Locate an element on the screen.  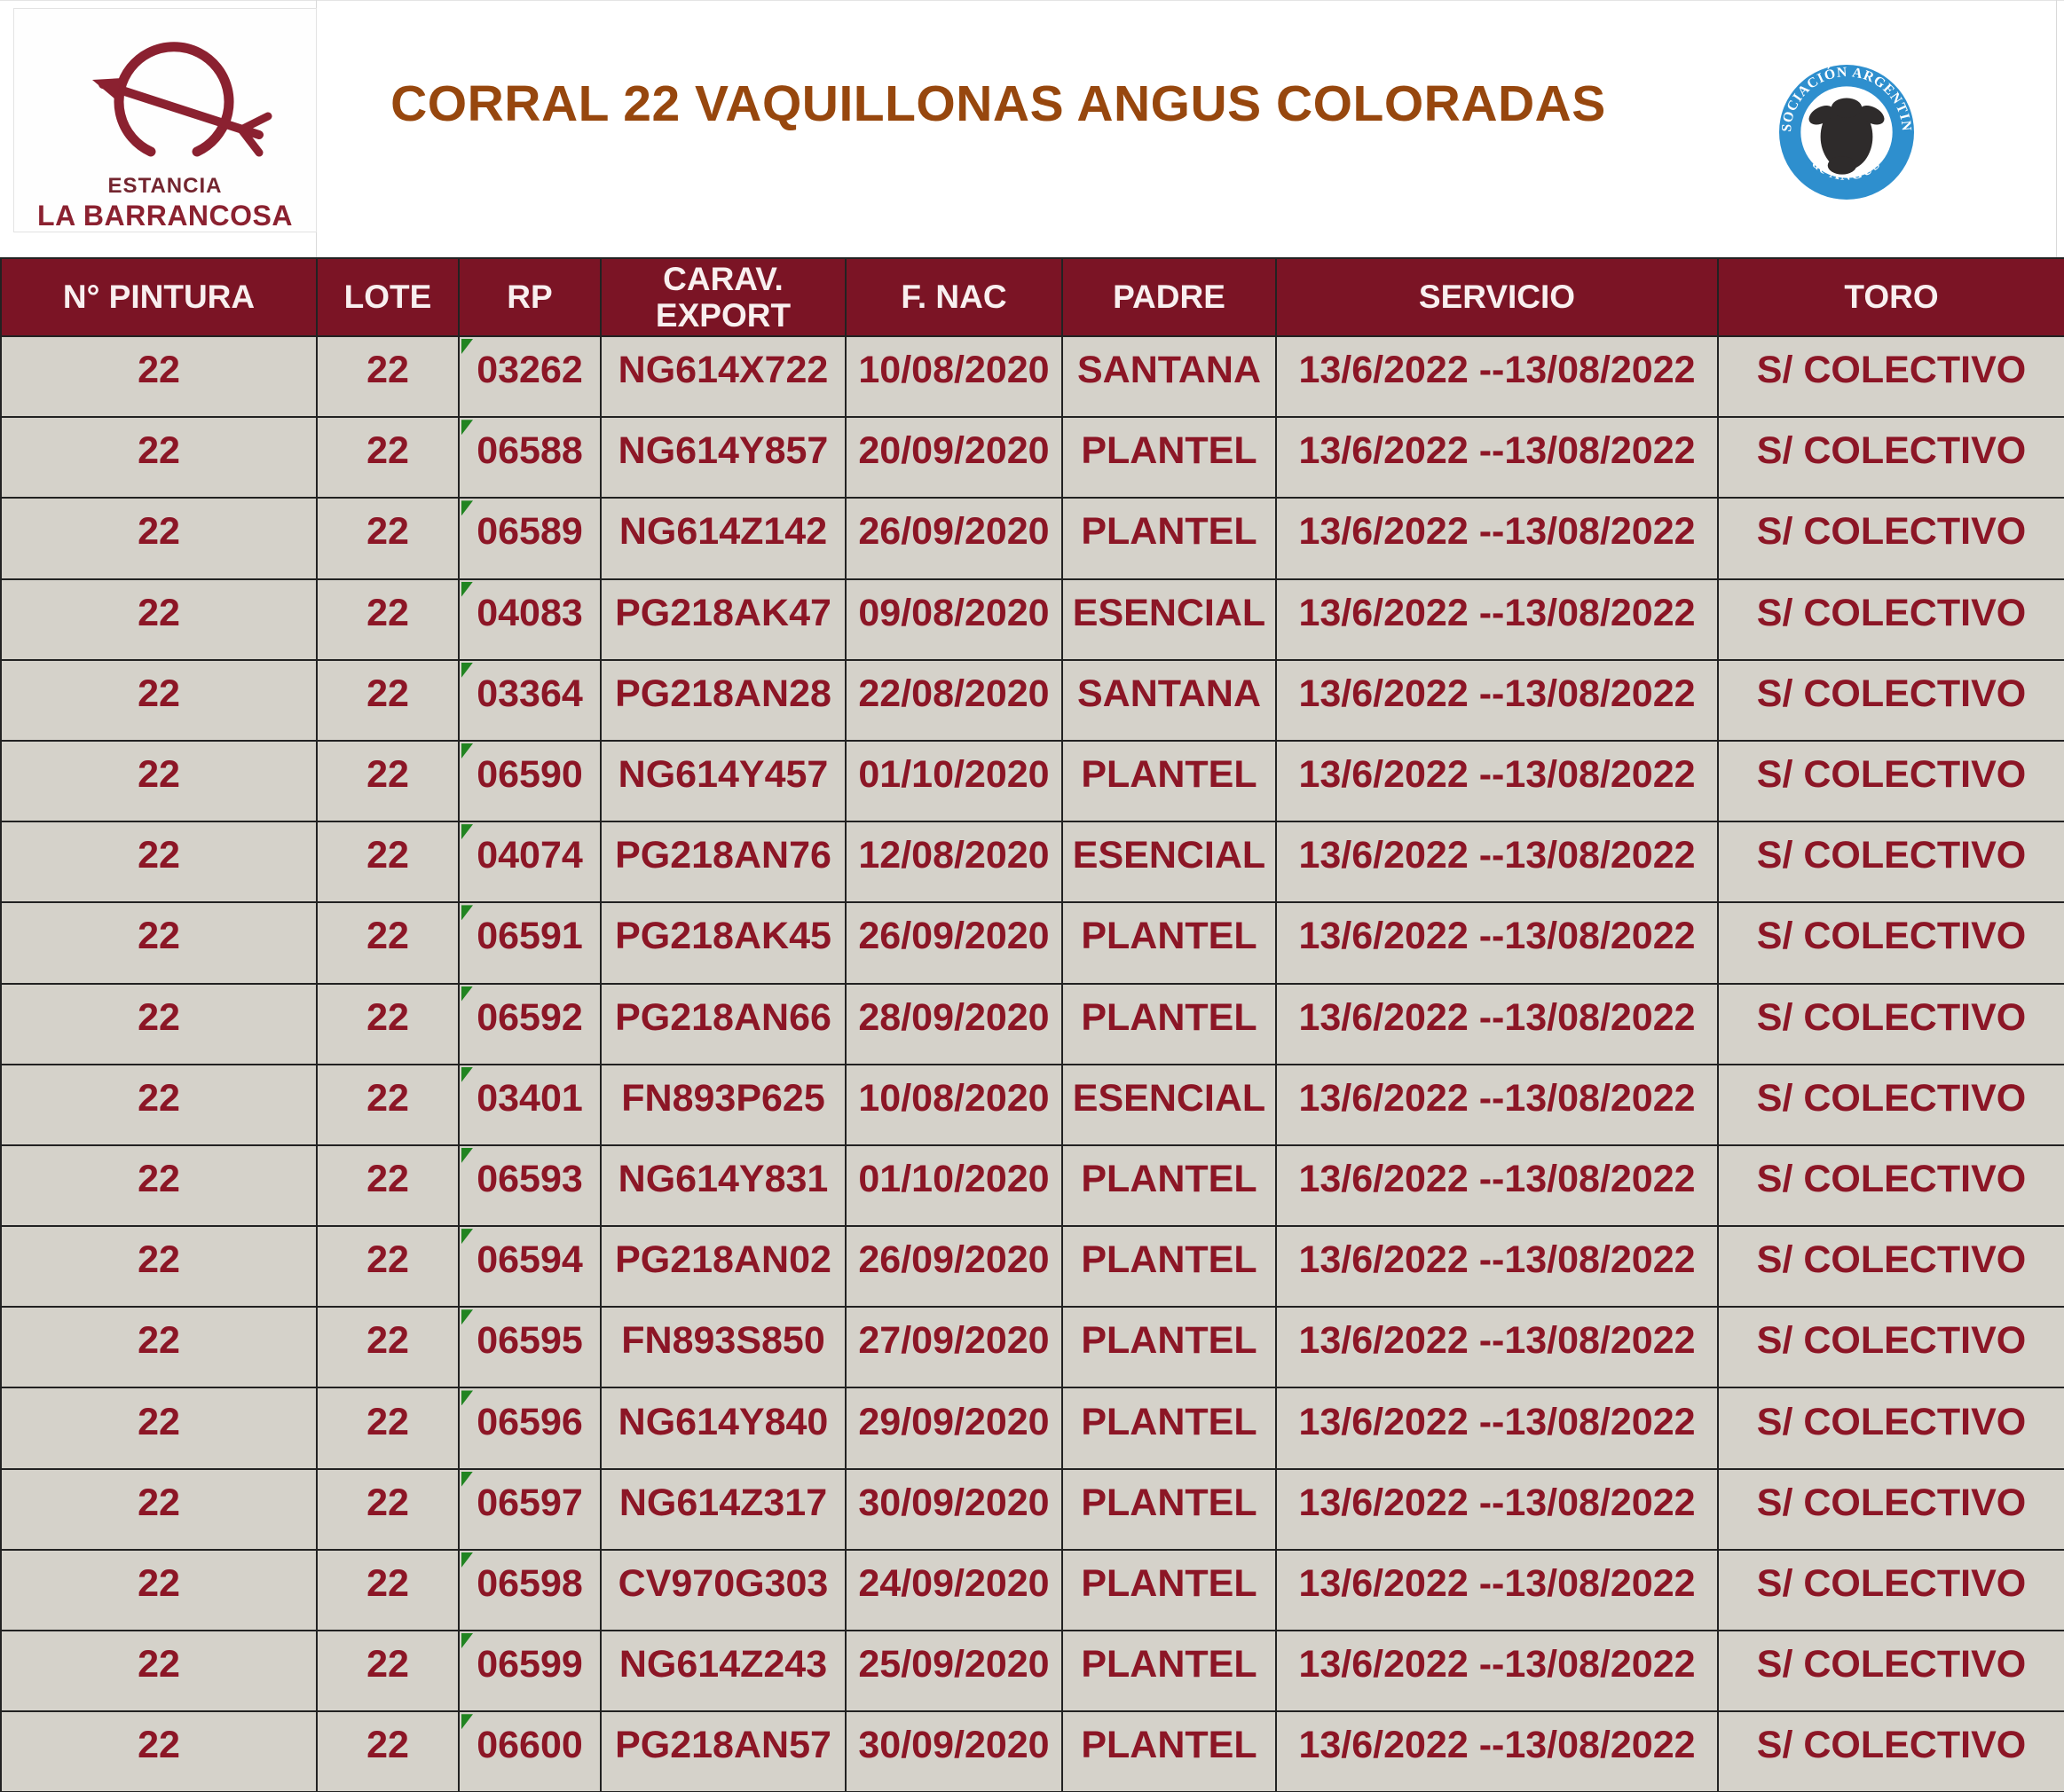
col-header-padre: PADRE is located at coordinates (1169, 297).